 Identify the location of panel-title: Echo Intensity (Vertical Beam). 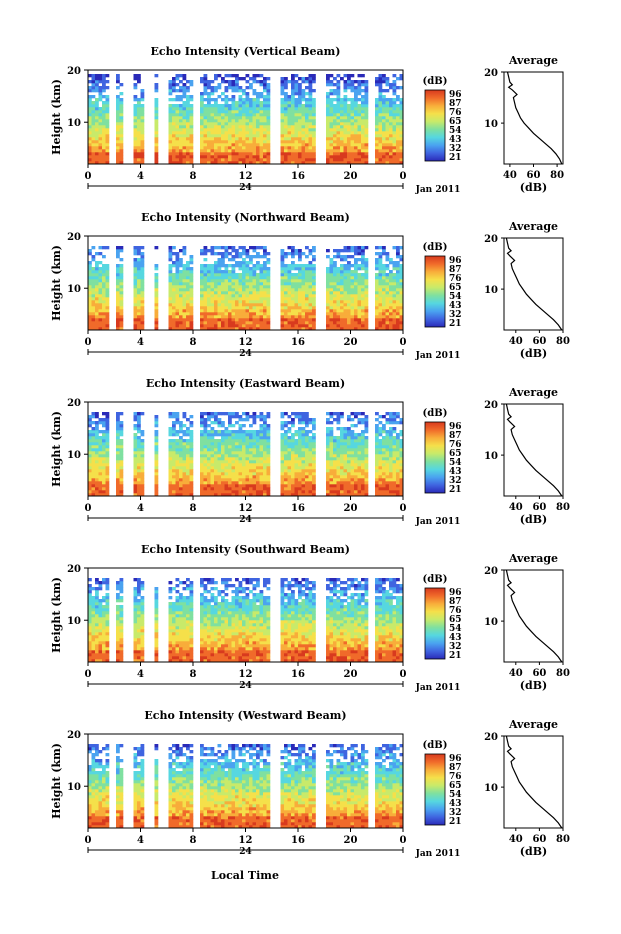
(245, 51).